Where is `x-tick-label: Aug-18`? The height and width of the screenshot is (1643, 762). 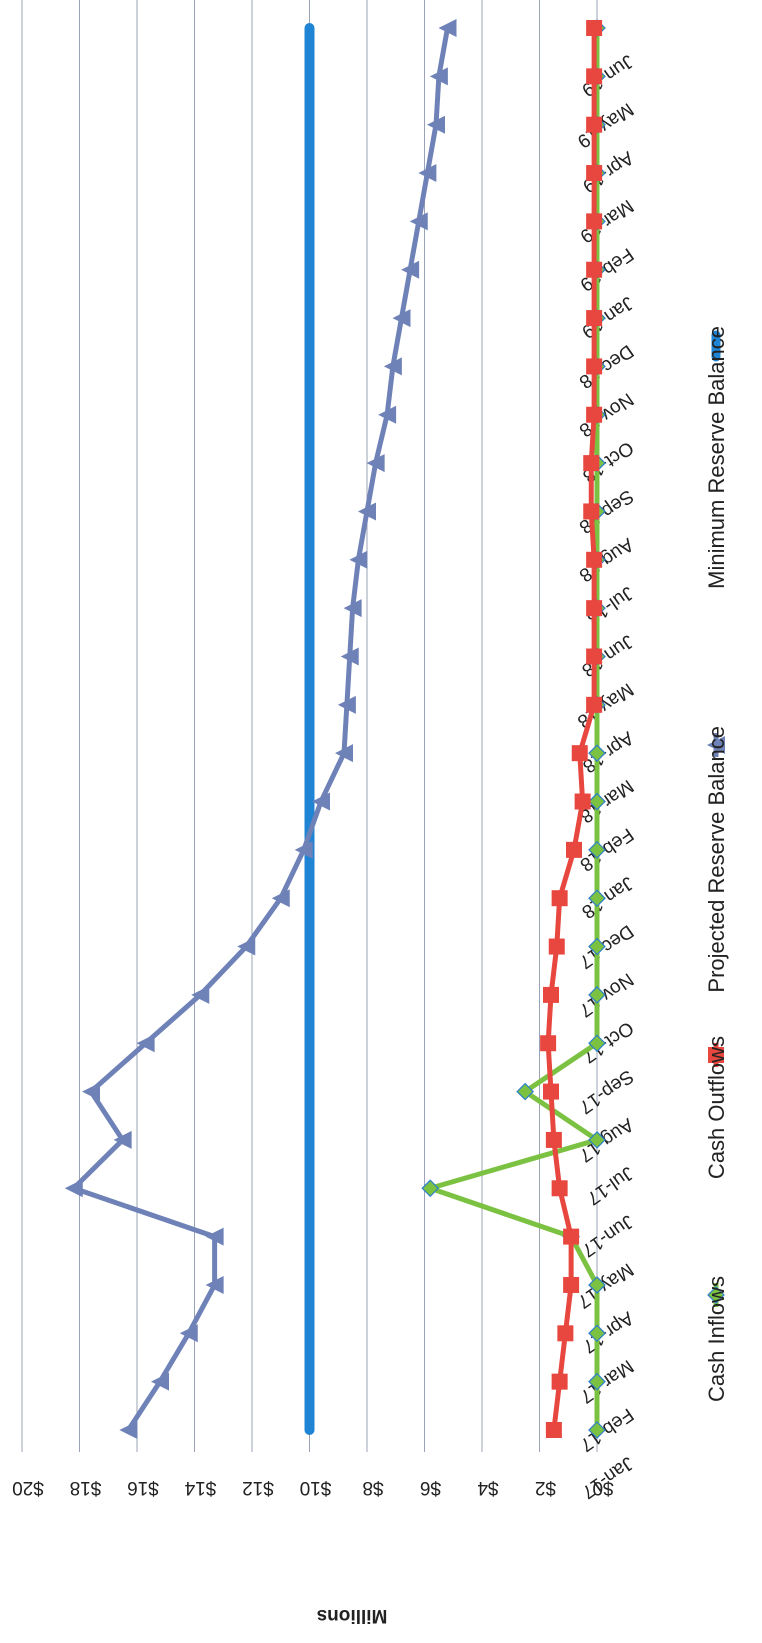
x-tick-label: Aug-18 is located at coordinates (606, 559).